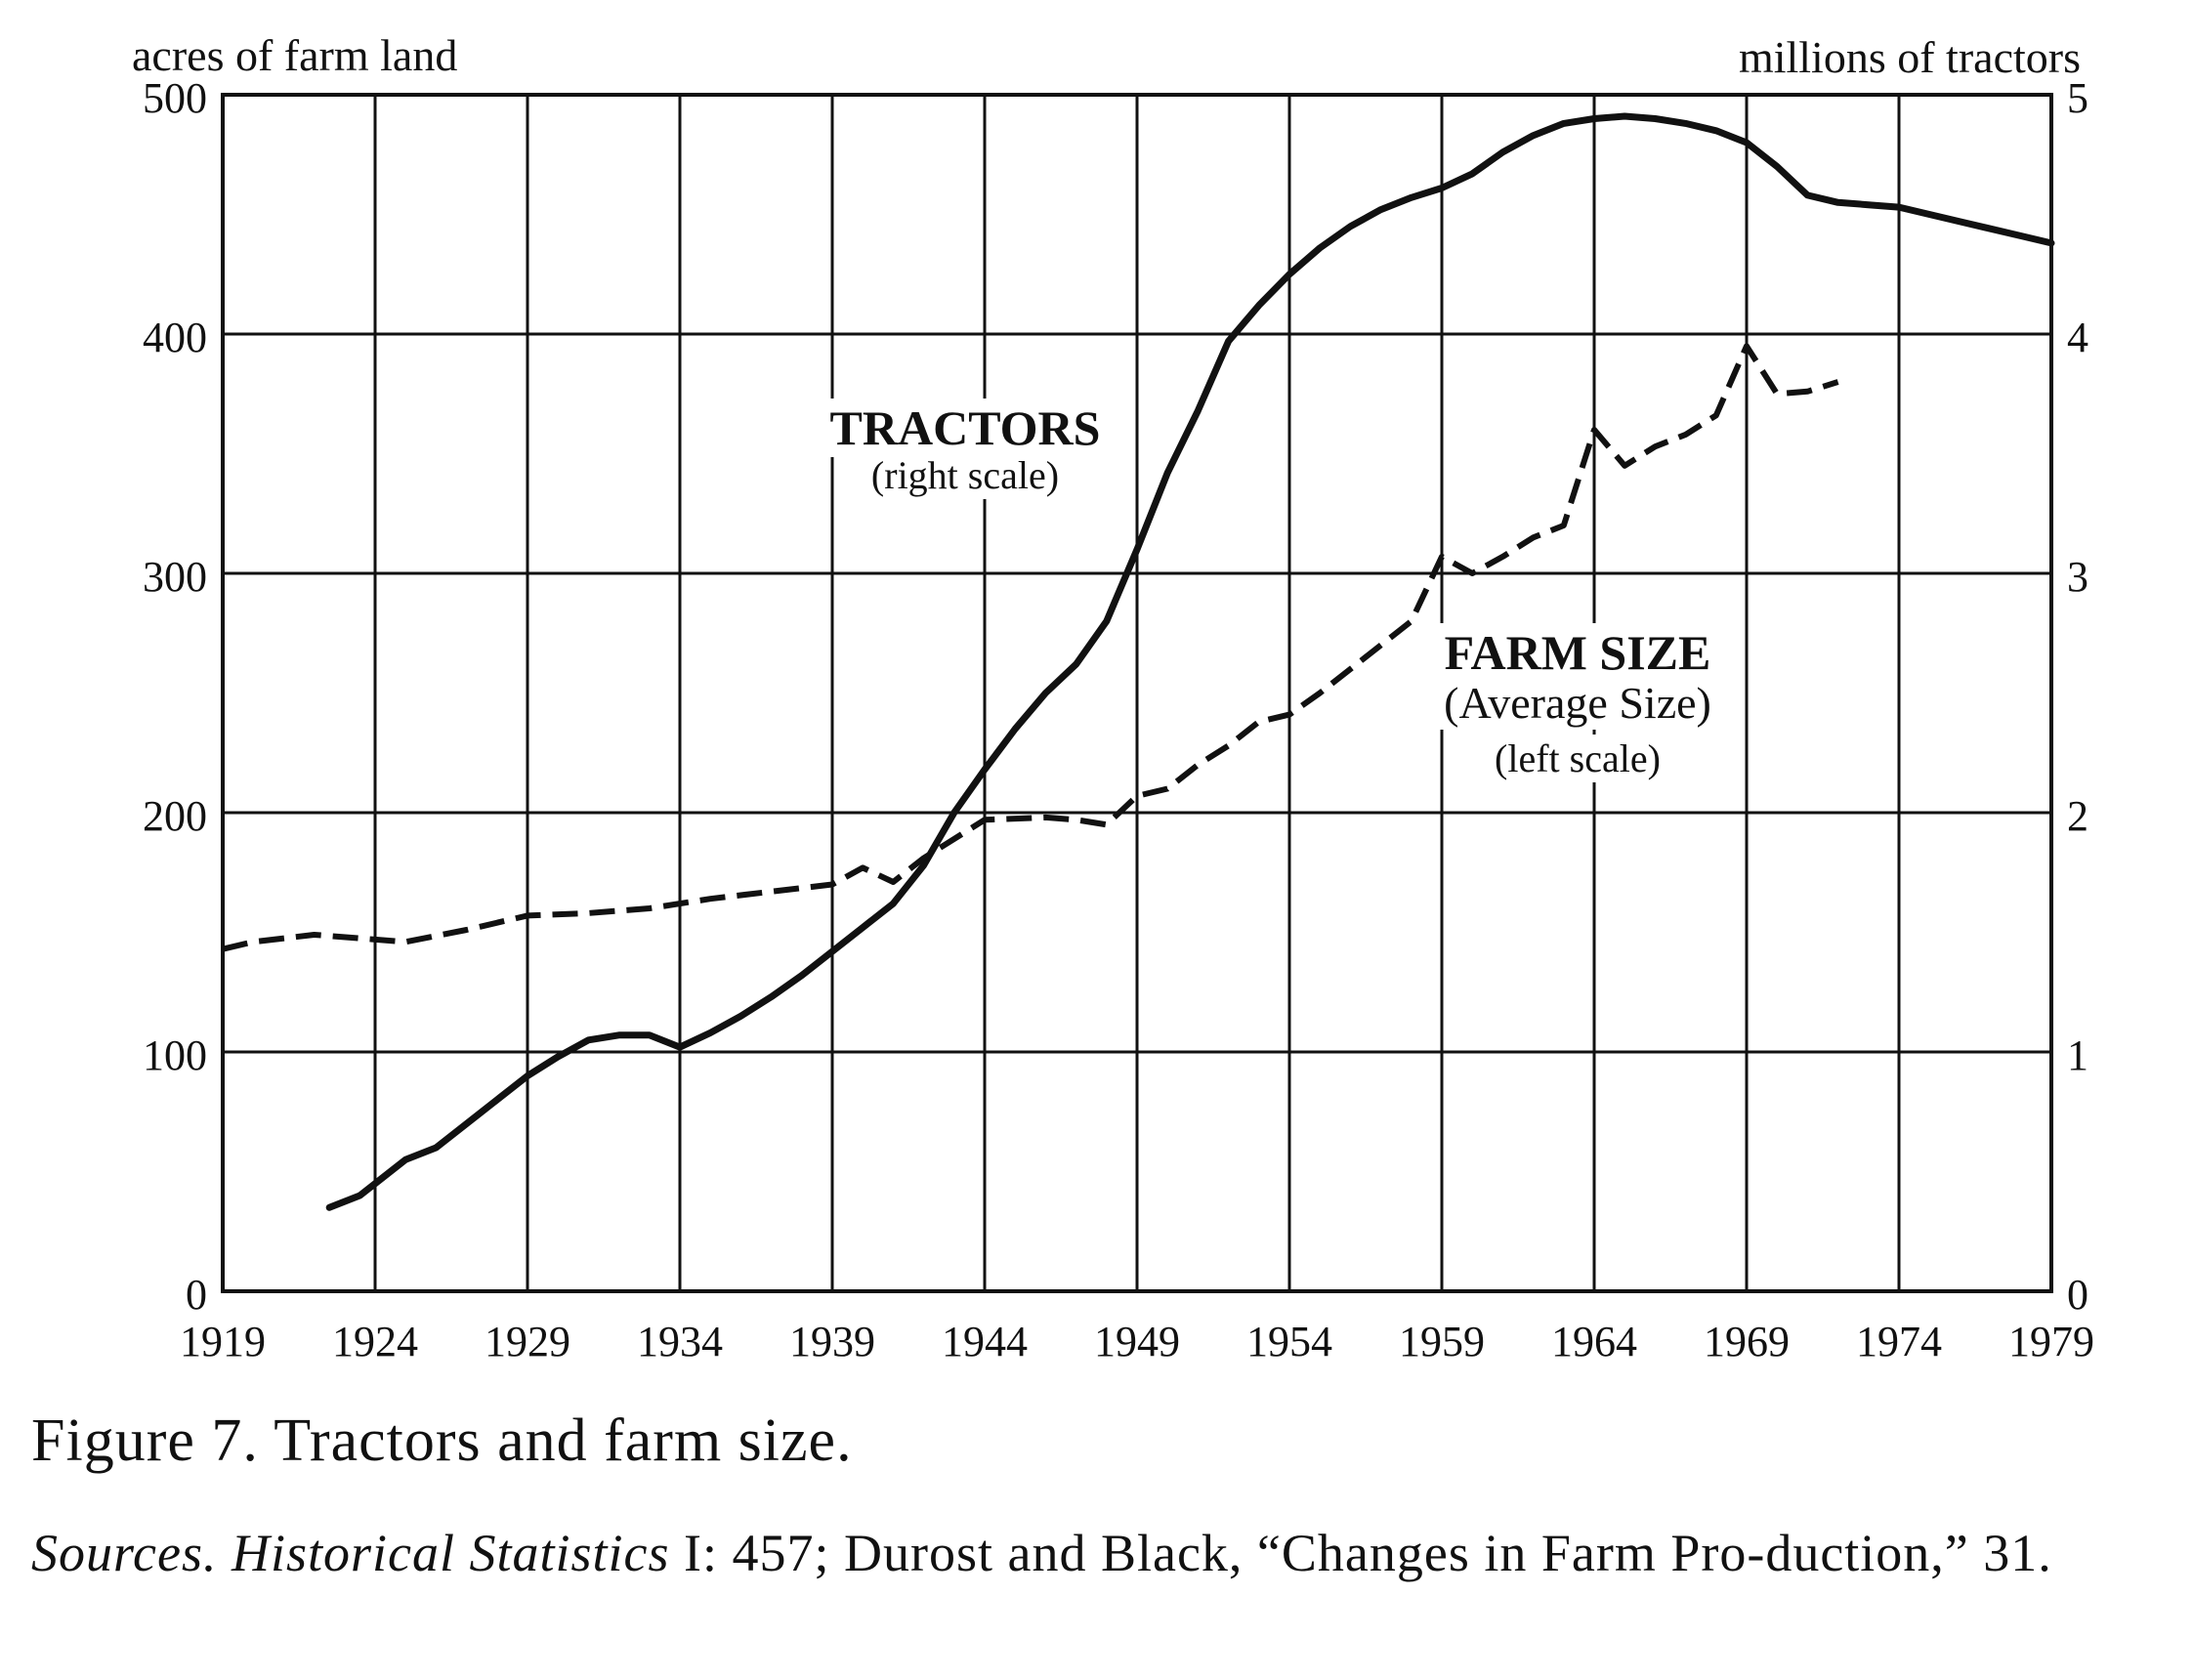  I want to click on x-tick-label: 1929, so click(527, 1341).